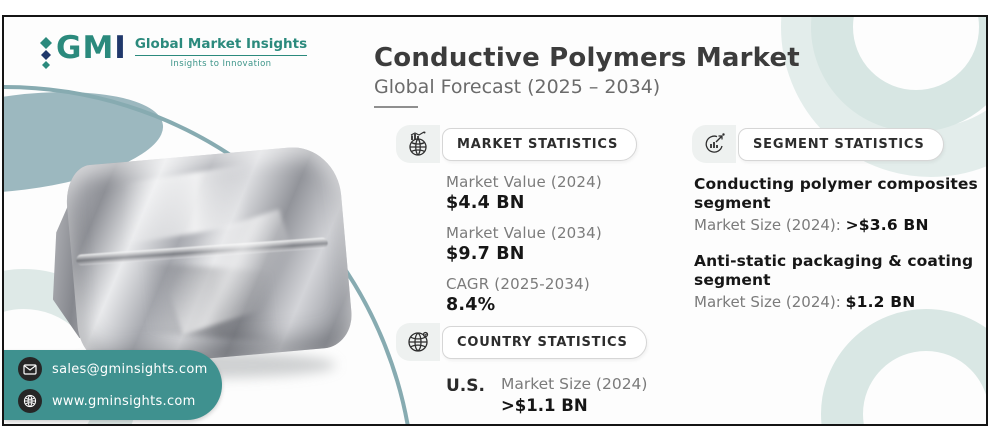 The width and height of the screenshot is (990, 433). What do you see at coordinates (485, 254) in the screenshot?
I see `stat-value: $9.7 BN` at bounding box center [485, 254].